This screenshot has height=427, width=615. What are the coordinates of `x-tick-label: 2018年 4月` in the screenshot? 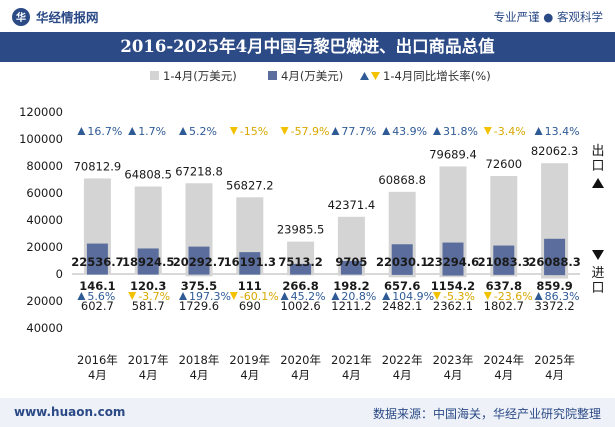 It's located at (199, 367).